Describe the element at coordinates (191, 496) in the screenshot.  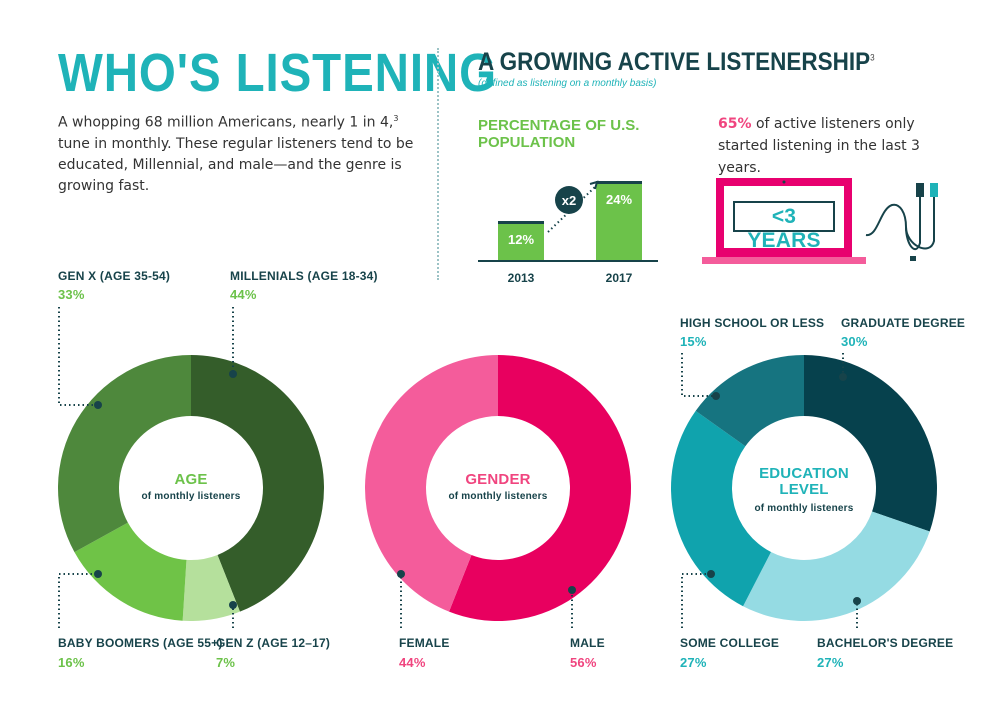
I see `age-donut-subtitle: of monthly listeners` at that location.